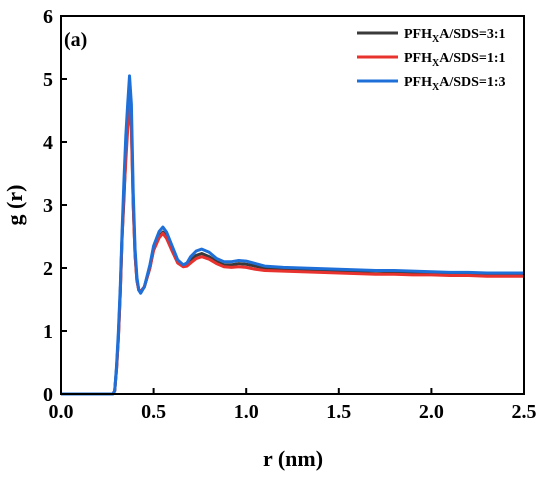 Image resolution: width=550 pixels, height=477 pixels. What do you see at coordinates (48, 395) in the screenshot?
I see `y-tick-label: 0` at bounding box center [48, 395].